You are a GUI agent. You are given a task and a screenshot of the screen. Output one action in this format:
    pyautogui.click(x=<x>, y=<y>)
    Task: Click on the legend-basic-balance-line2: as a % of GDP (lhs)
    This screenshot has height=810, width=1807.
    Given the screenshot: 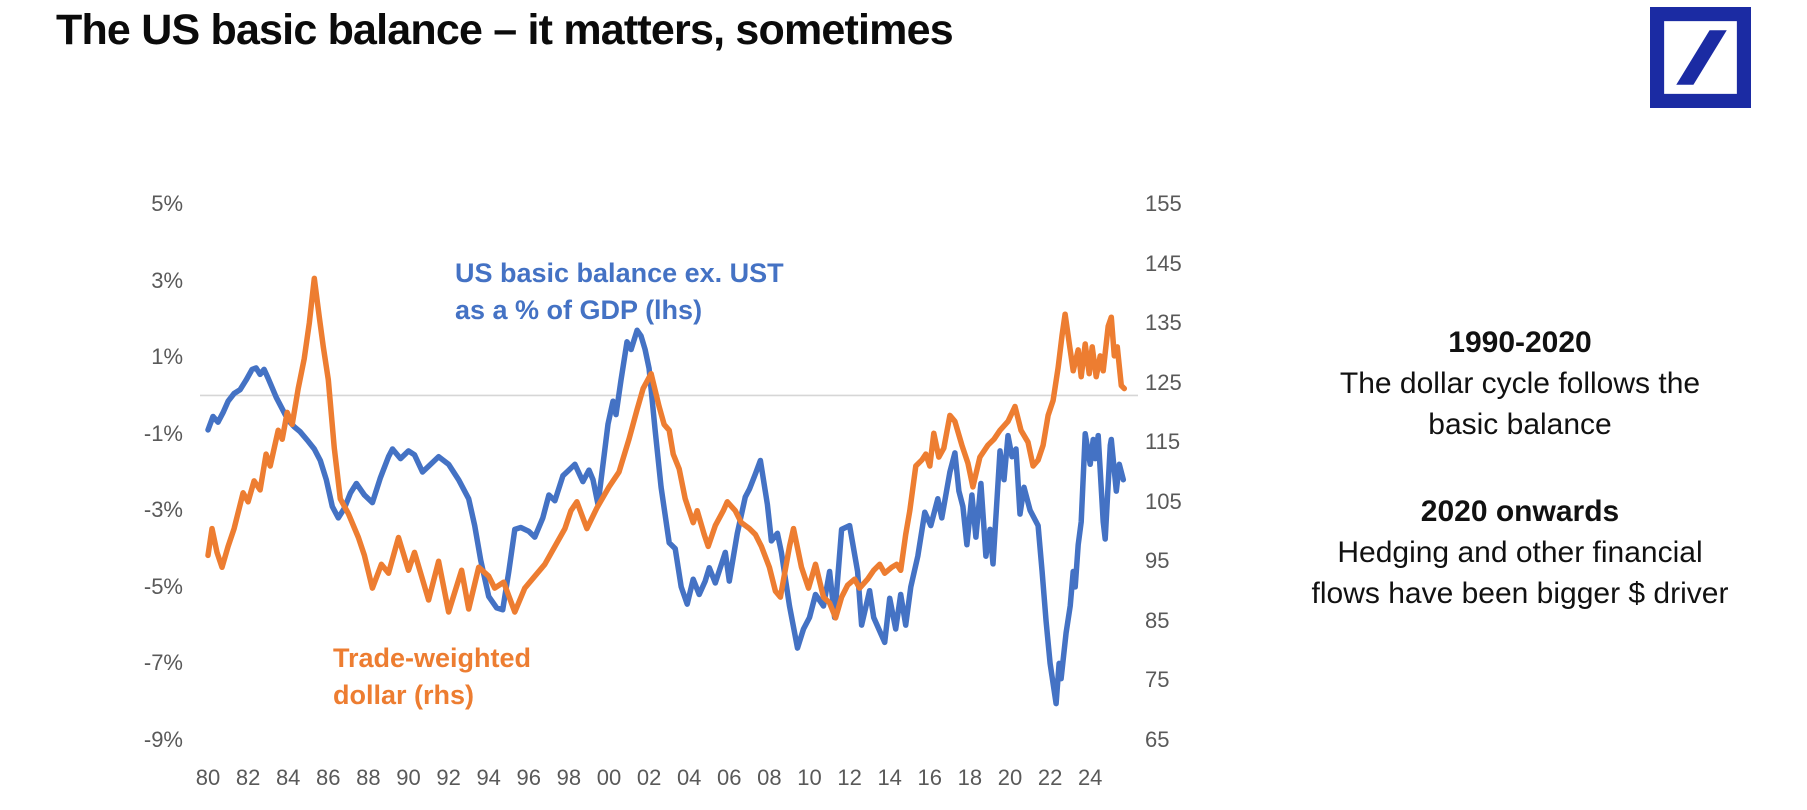 What is the action you would take?
    pyautogui.click(x=579, y=310)
    